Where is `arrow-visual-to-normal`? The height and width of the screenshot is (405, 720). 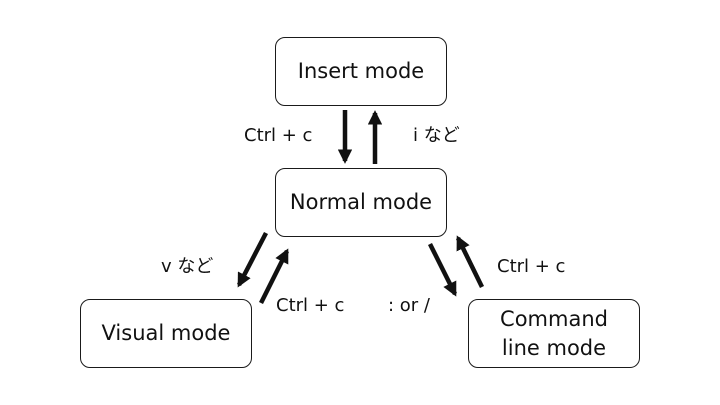 arrow-visual-to-normal is located at coordinates (274, 276).